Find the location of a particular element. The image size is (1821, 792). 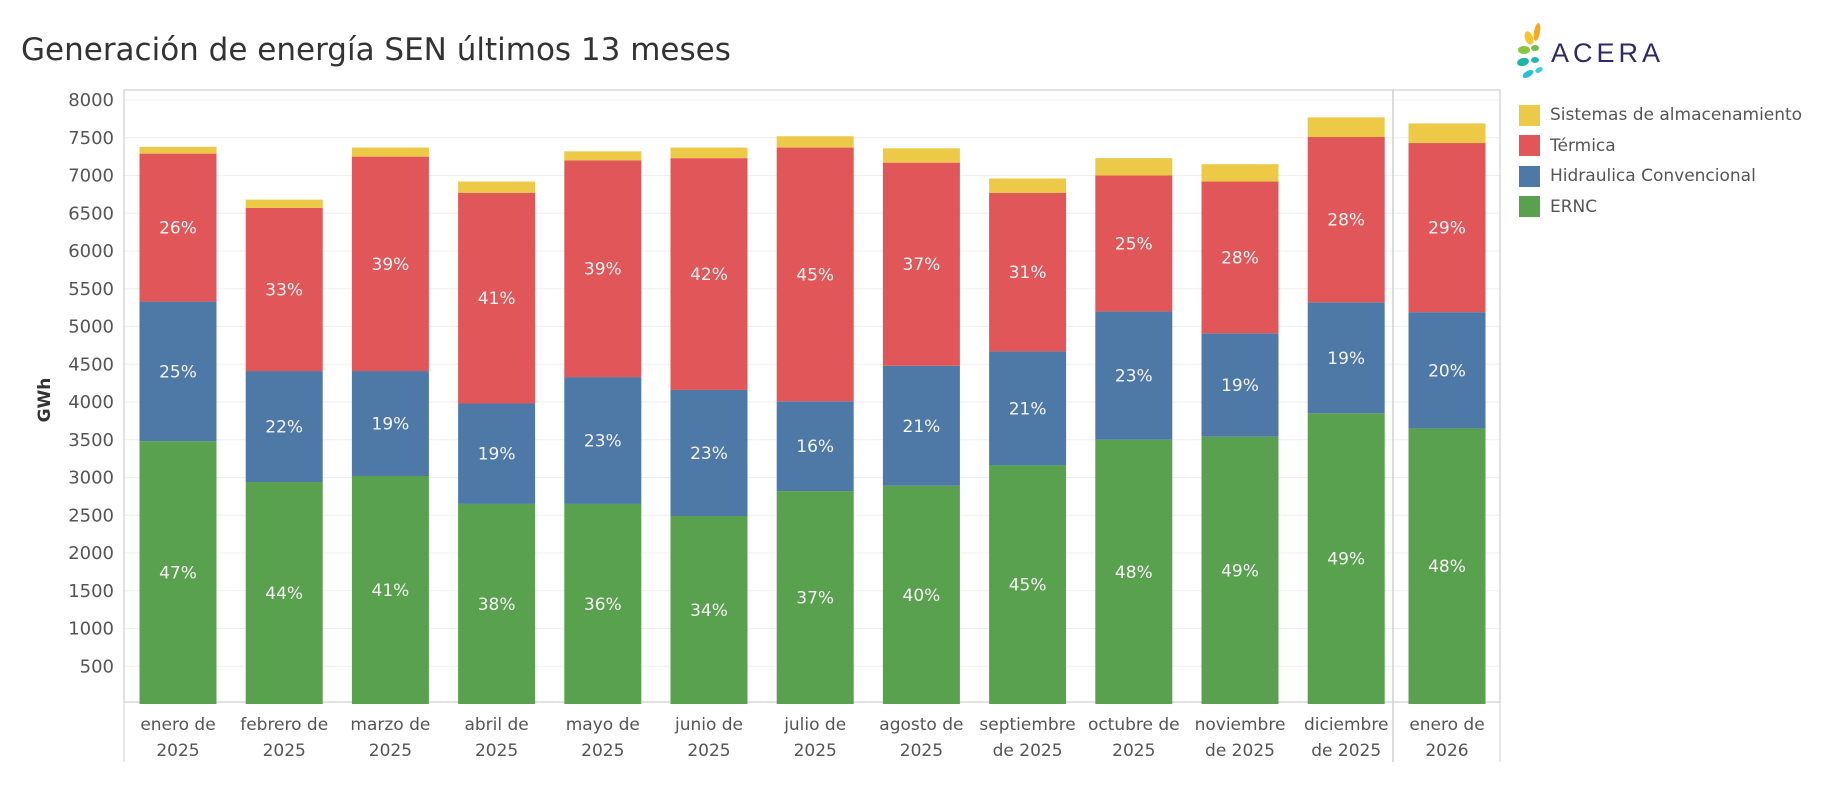

data-label: 38% is located at coordinates (497, 605).